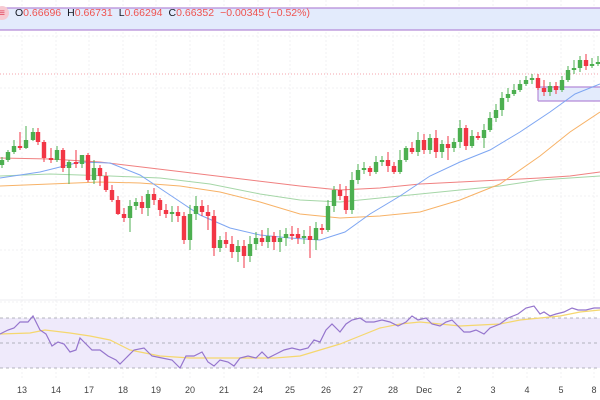 This screenshot has width=600, height=400. What do you see at coordinates (89, 390) in the screenshot?
I see `x-tick-label: 17` at bounding box center [89, 390].